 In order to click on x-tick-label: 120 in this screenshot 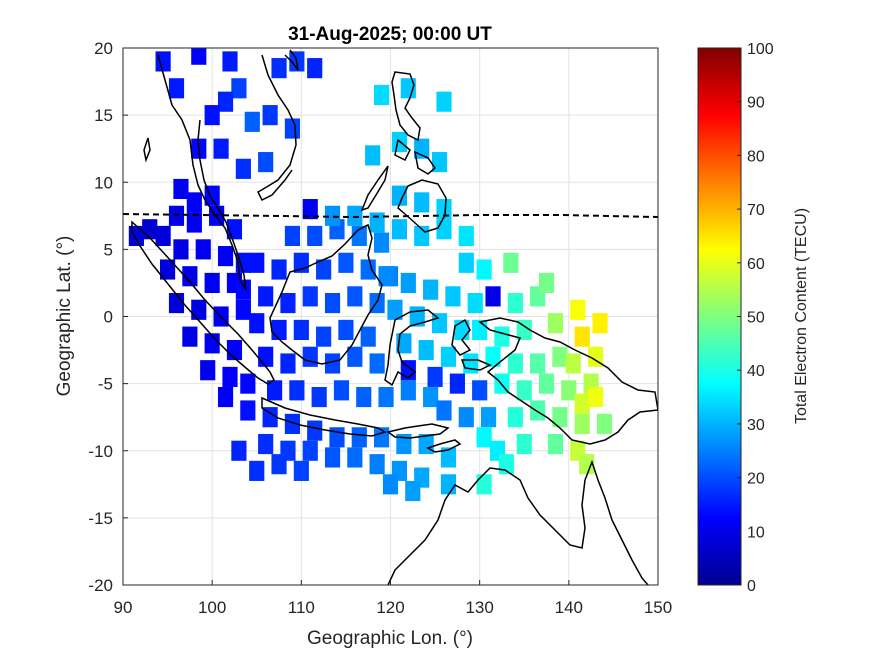, I will do `click(390, 607)`.